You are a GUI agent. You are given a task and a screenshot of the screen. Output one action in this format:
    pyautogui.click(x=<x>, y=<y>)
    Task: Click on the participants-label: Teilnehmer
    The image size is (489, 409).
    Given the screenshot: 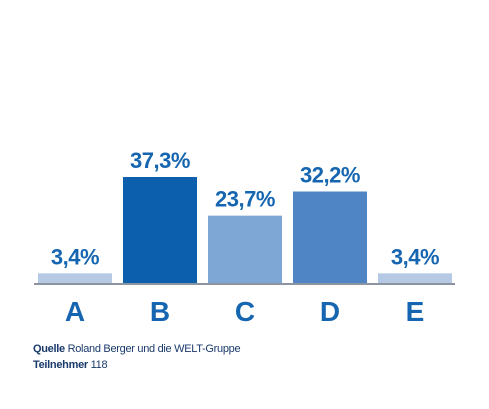 What is the action you would take?
    pyautogui.click(x=60, y=365)
    